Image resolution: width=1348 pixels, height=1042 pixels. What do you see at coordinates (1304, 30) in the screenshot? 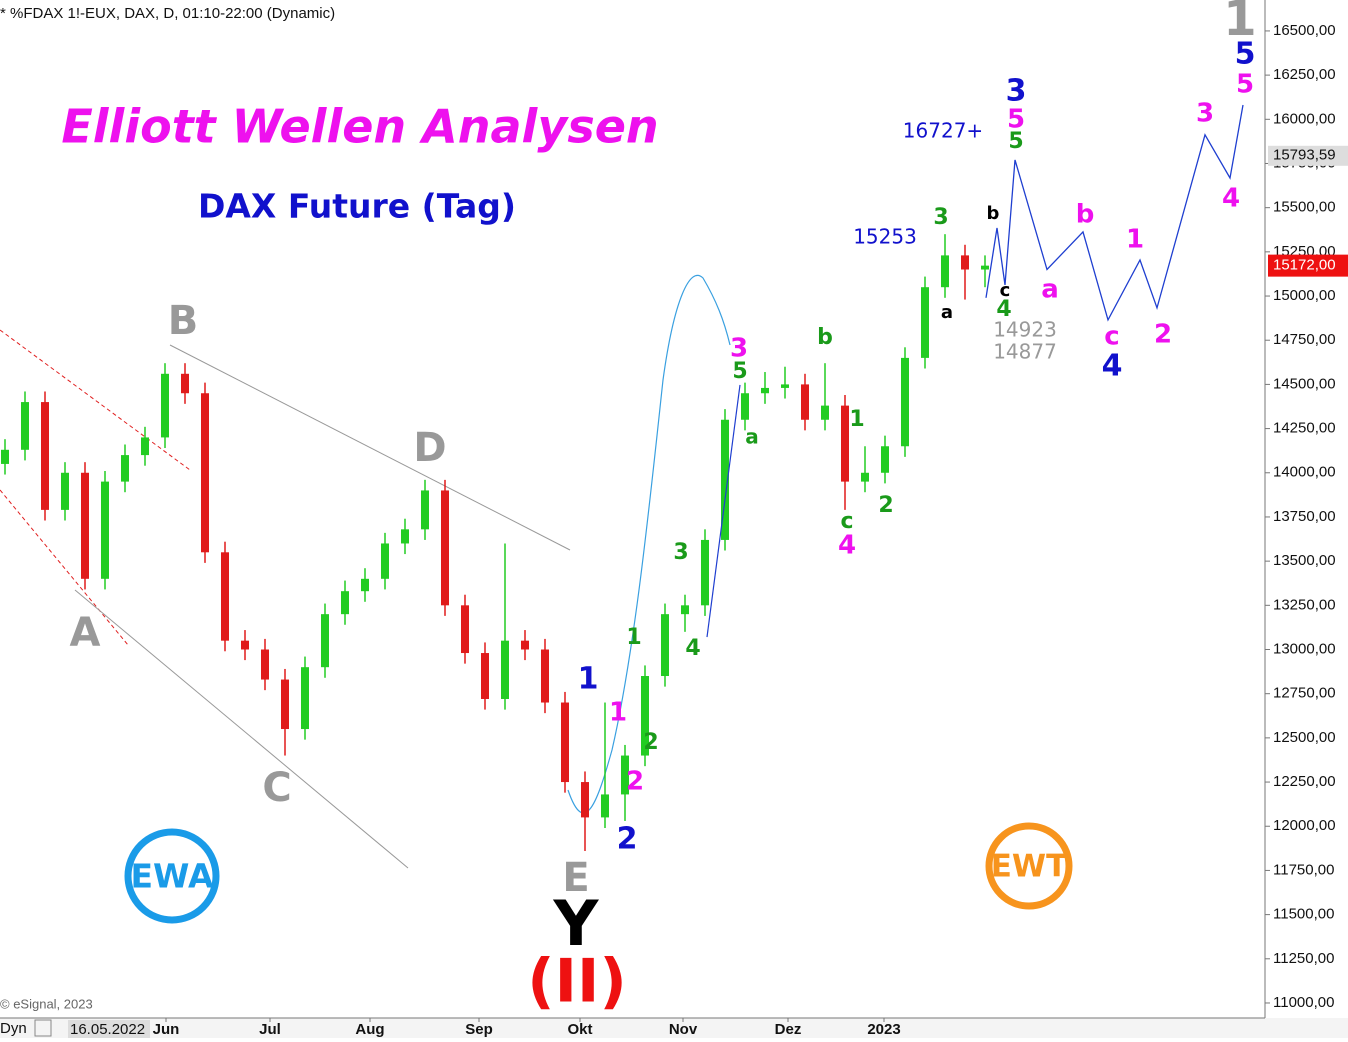
I see `y-tick-label: 16500,00` at bounding box center [1304, 30].